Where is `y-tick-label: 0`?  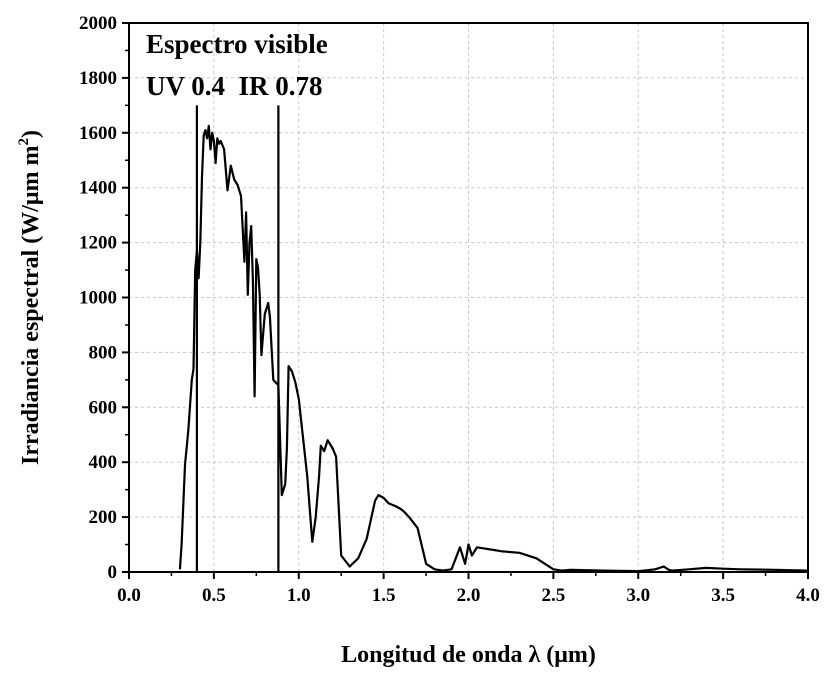 y-tick-label: 0 is located at coordinates (113, 572).